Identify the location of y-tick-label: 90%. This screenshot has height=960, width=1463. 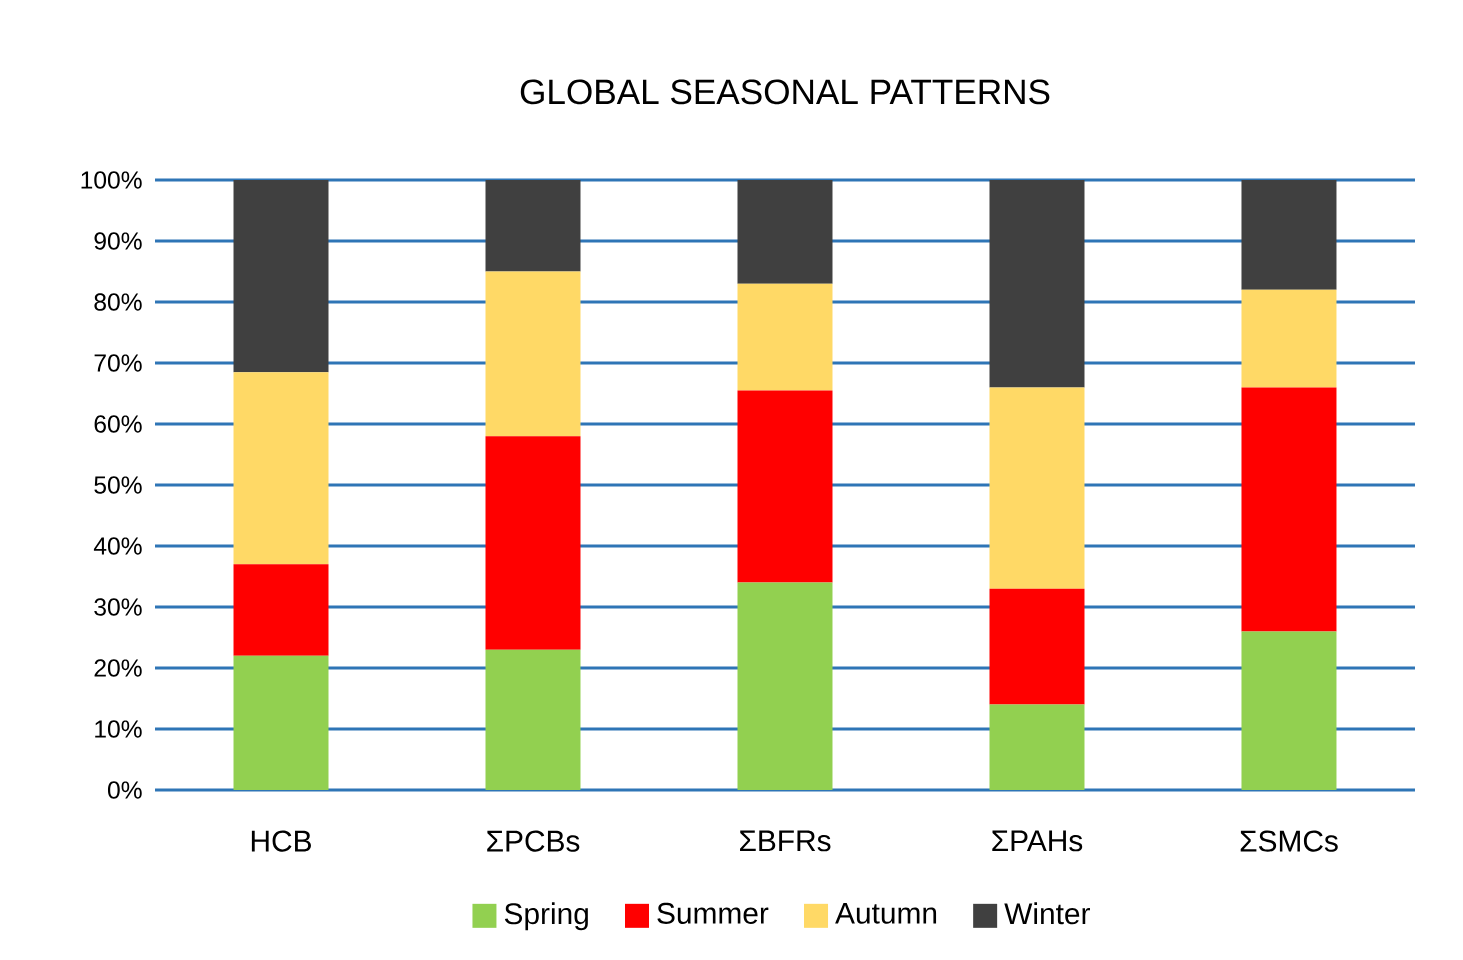
(118, 241).